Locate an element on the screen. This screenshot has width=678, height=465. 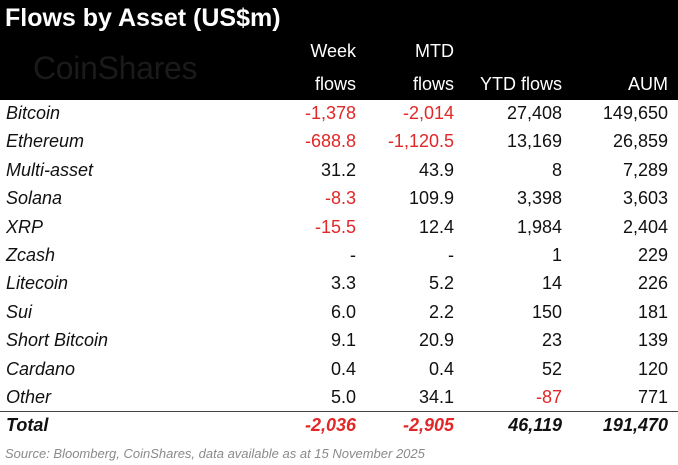
asset-name: Litecoin is located at coordinates (37, 283).